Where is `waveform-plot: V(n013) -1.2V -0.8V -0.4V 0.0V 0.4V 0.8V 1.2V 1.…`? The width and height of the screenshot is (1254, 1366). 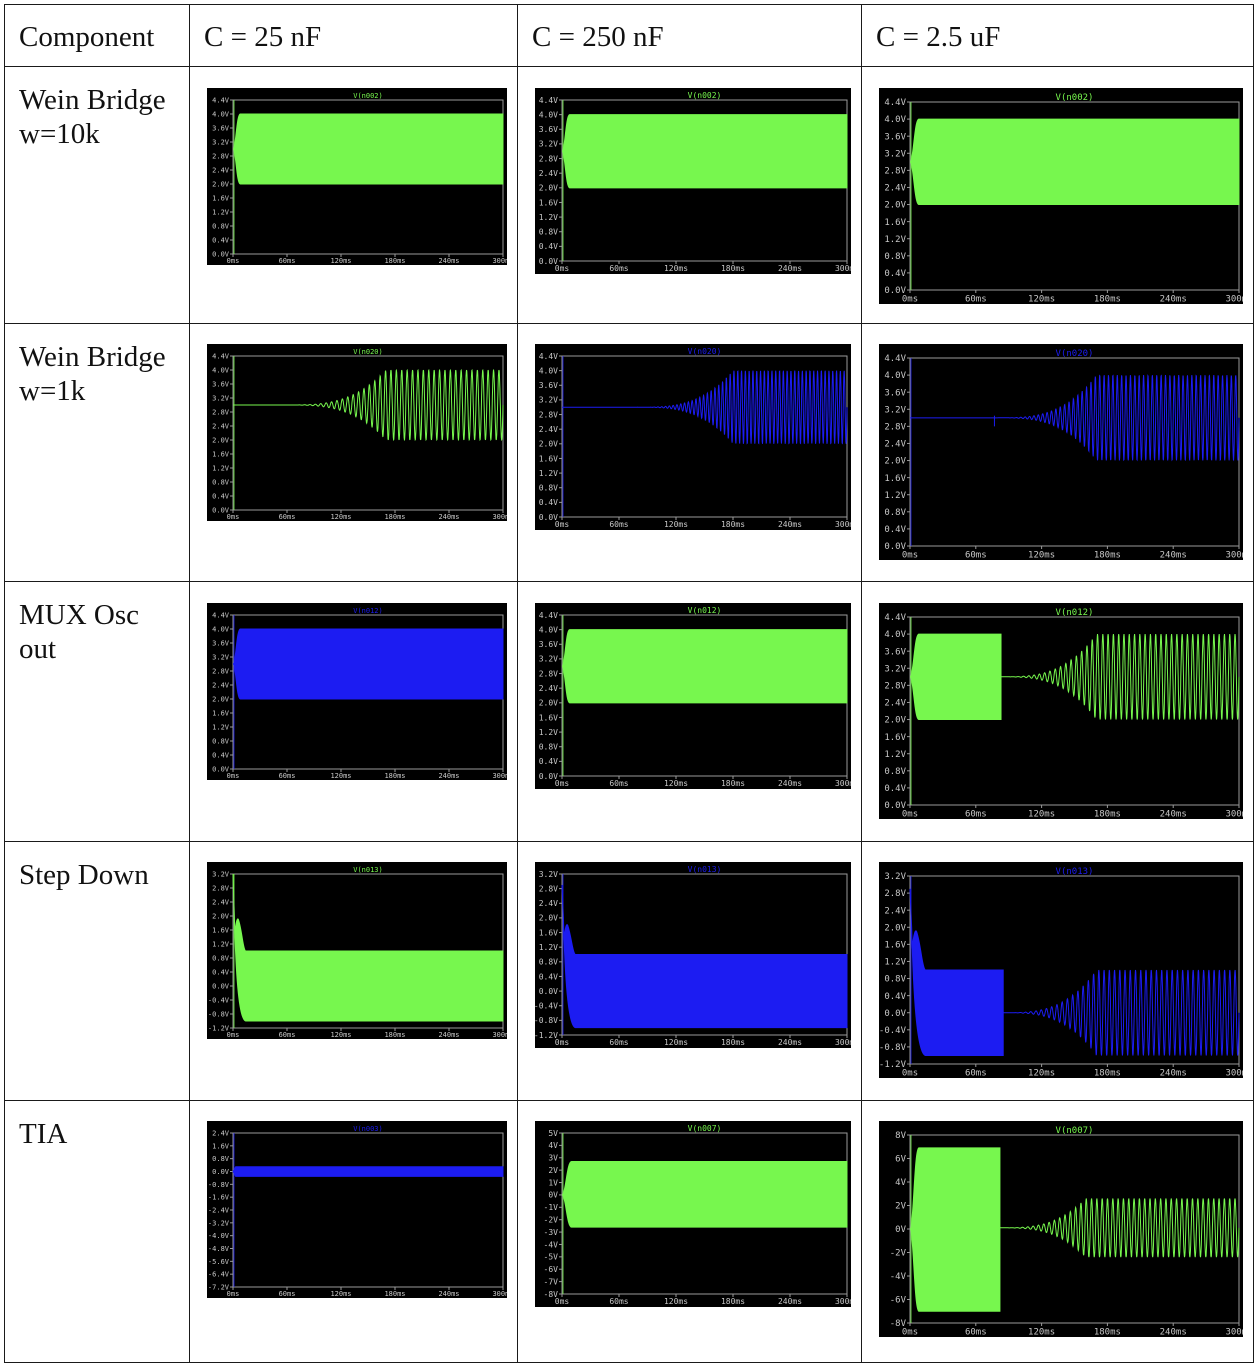
waveform-plot: V(n013) -1.2V -0.8V -0.4V 0.0V 0.4V 0.8V 1.2V 1.… is located at coordinates (1061, 970).